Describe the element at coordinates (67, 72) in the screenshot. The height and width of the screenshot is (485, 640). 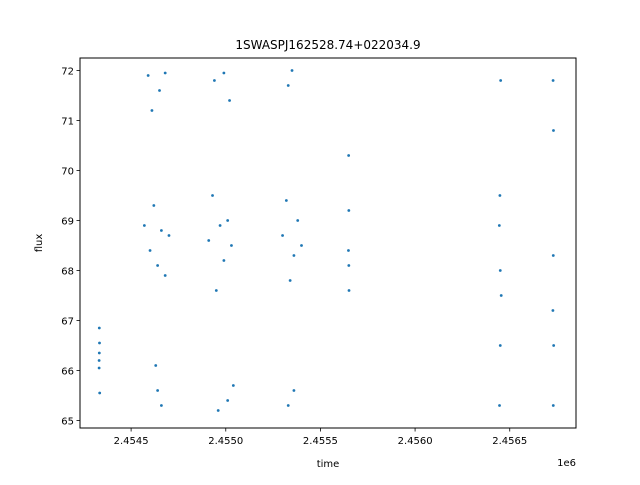
I see `y-tick-label: 72` at that location.